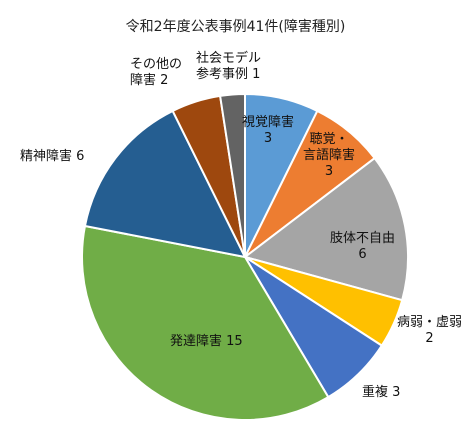  What do you see at coordinates (329, 171) in the screenshot?
I see `label-hearing-value: 3` at bounding box center [329, 171].